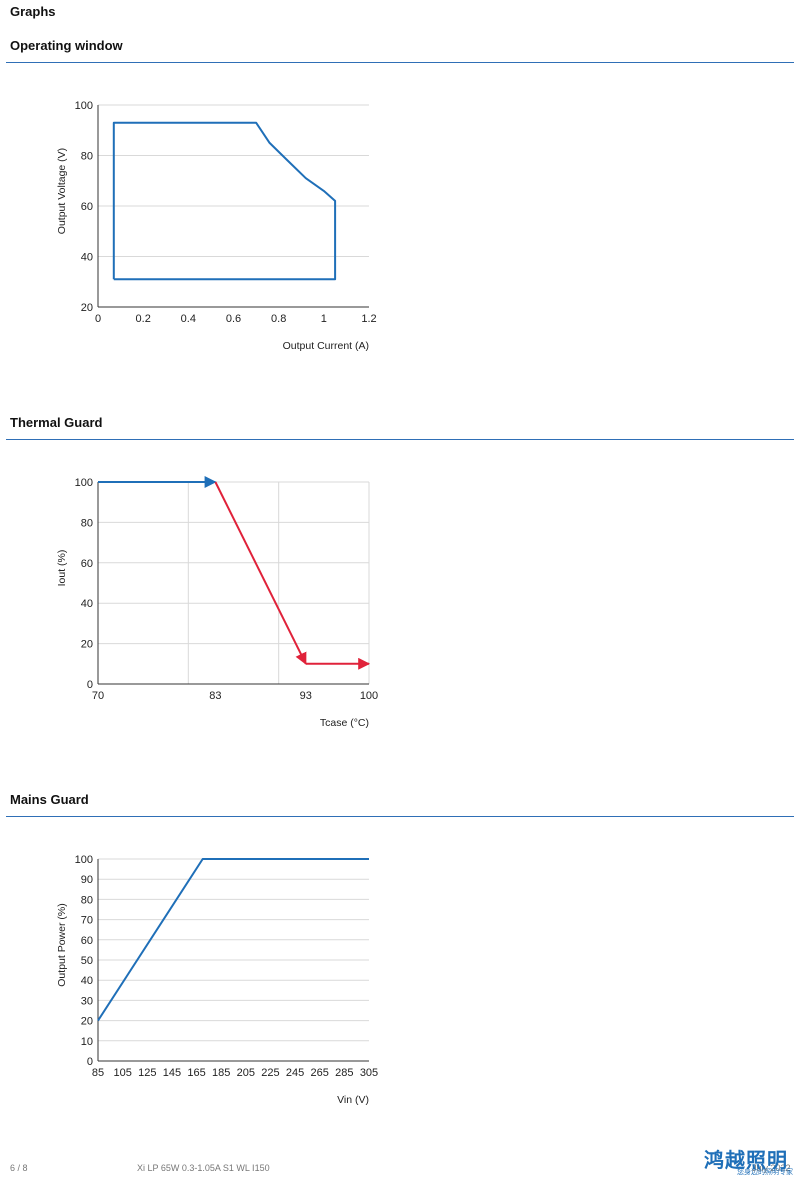 The height and width of the screenshot is (1177, 800). I want to click on x-tick-label: 105, so click(122, 1073).